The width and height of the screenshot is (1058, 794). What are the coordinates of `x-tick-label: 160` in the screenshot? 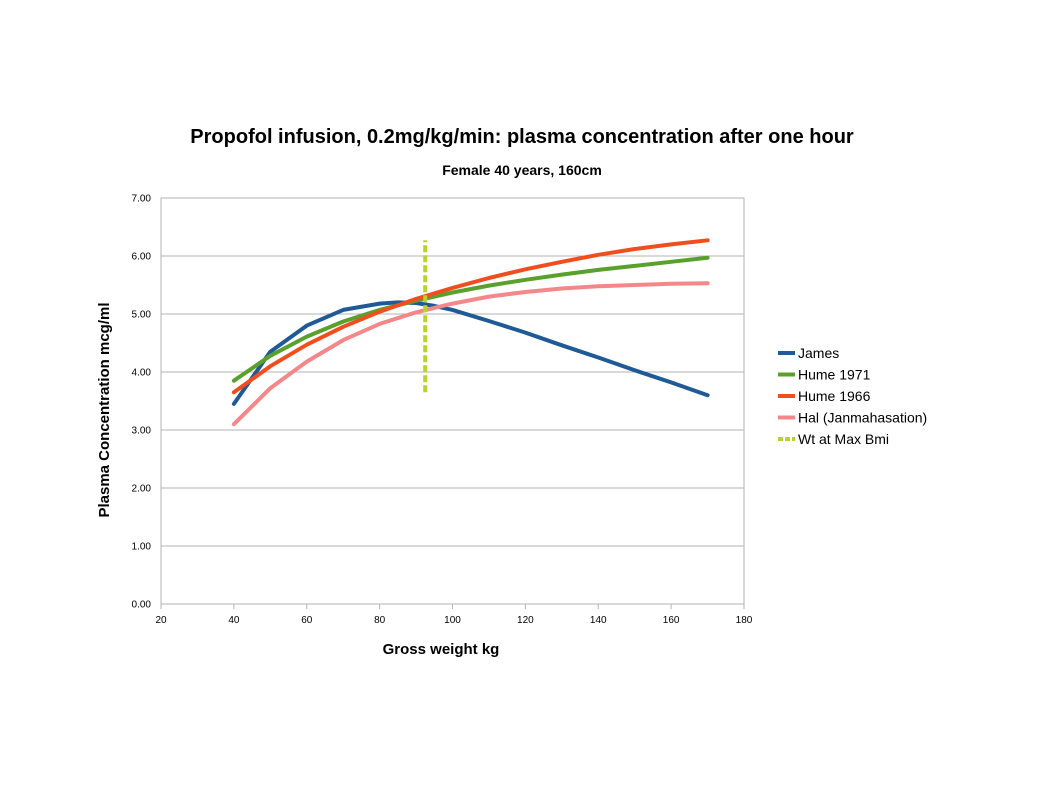 It's located at (671, 620).